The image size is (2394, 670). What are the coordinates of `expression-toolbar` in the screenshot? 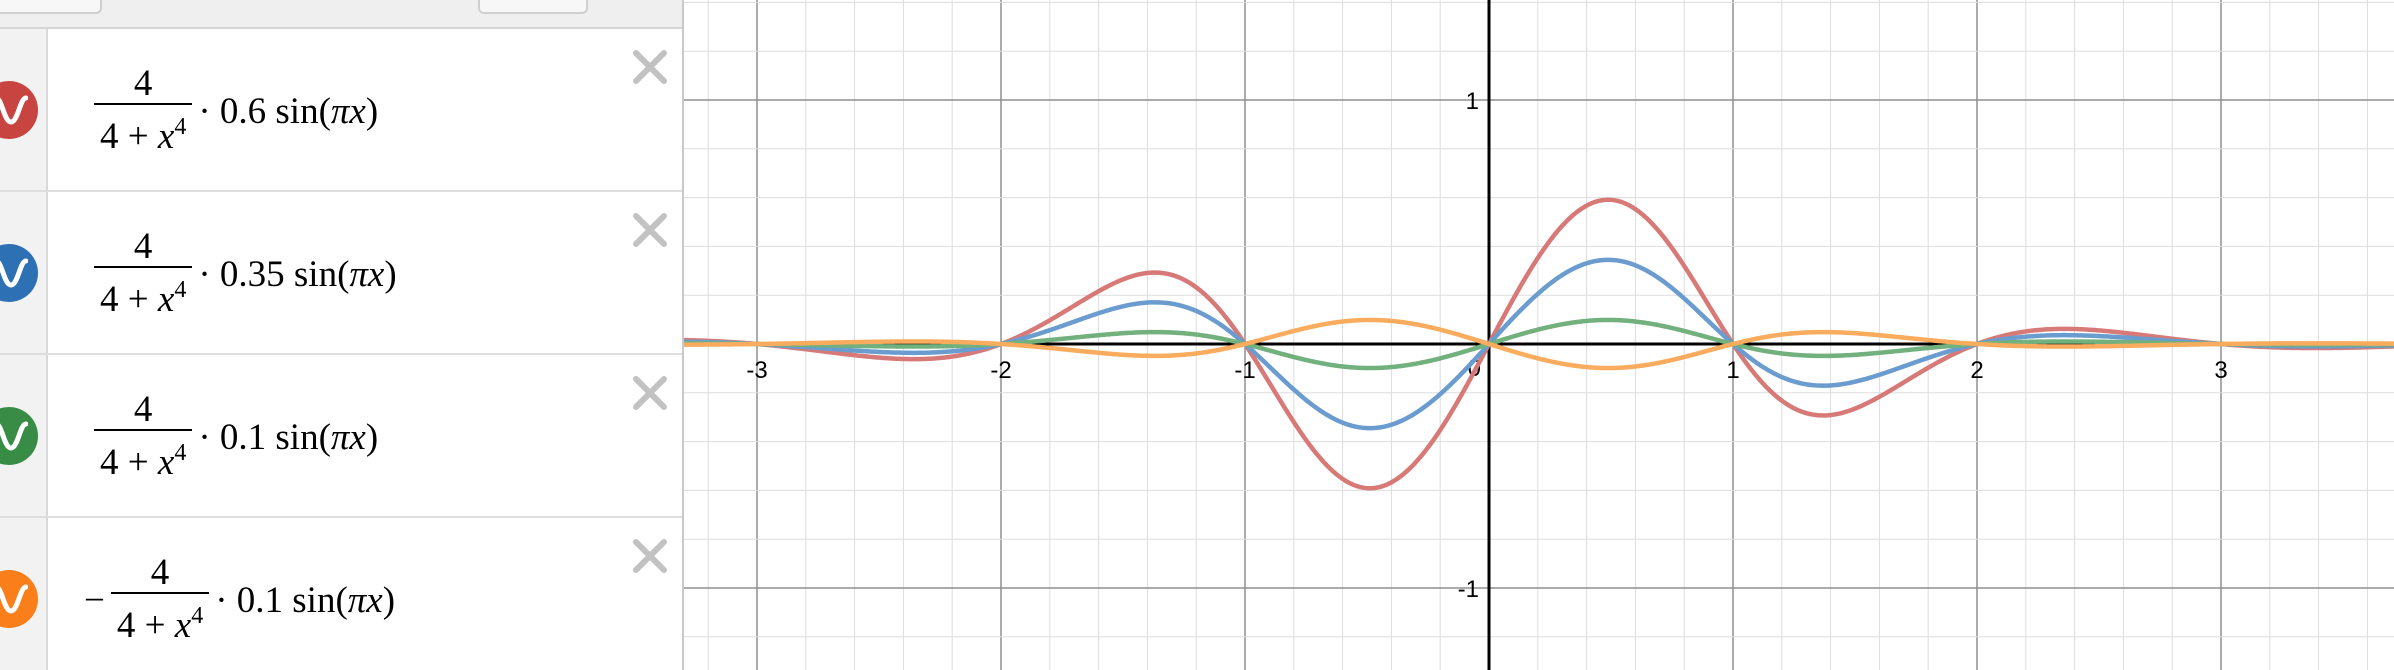 It's located at (341, 14).